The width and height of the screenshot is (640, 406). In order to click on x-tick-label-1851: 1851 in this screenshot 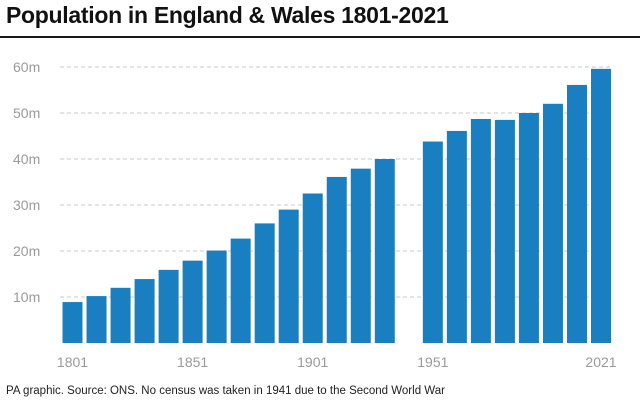, I will do `click(192, 362)`.